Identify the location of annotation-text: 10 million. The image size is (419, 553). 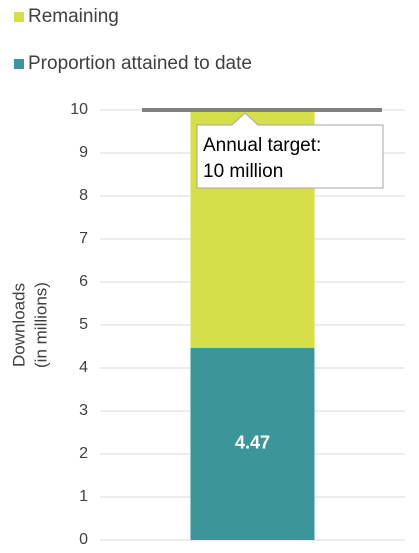
(243, 171).